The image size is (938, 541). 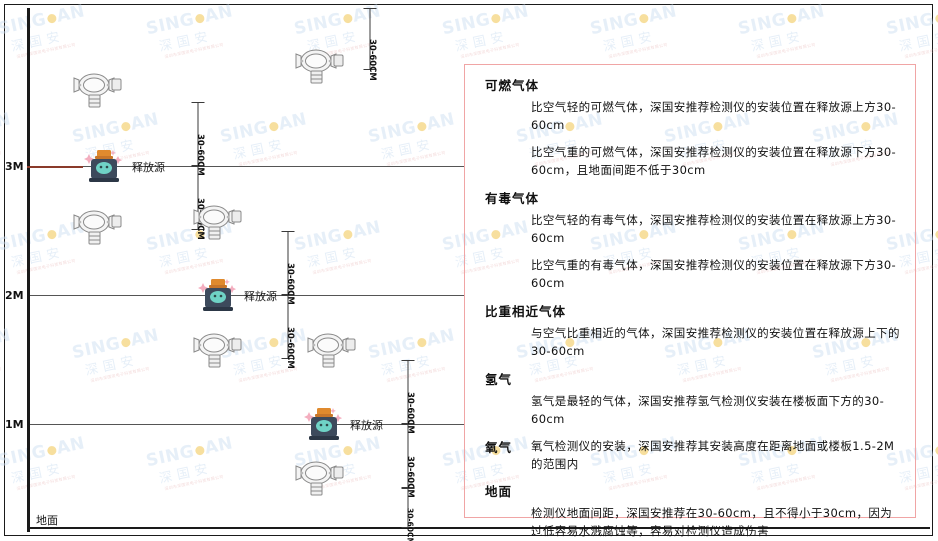 What do you see at coordinates (512, 85) in the screenshot?
I see `section-title: 可燃气体` at bounding box center [512, 85].